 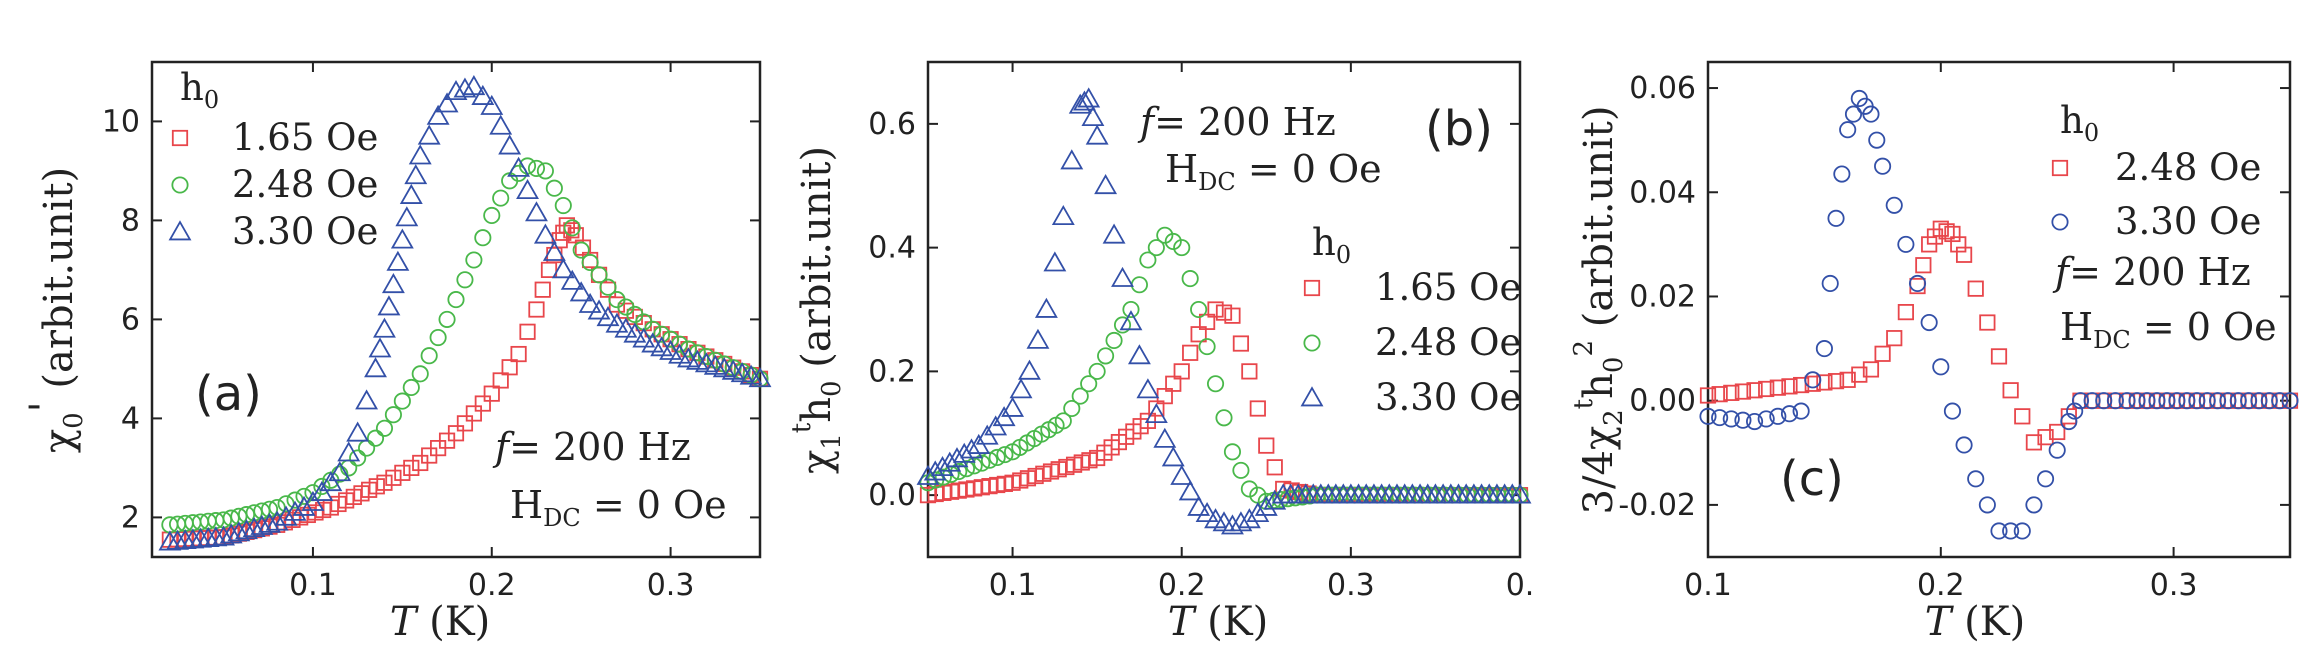 What do you see at coordinates (1331, 245) in the screenshot?
I see `legend-title: h0` at bounding box center [1331, 245].